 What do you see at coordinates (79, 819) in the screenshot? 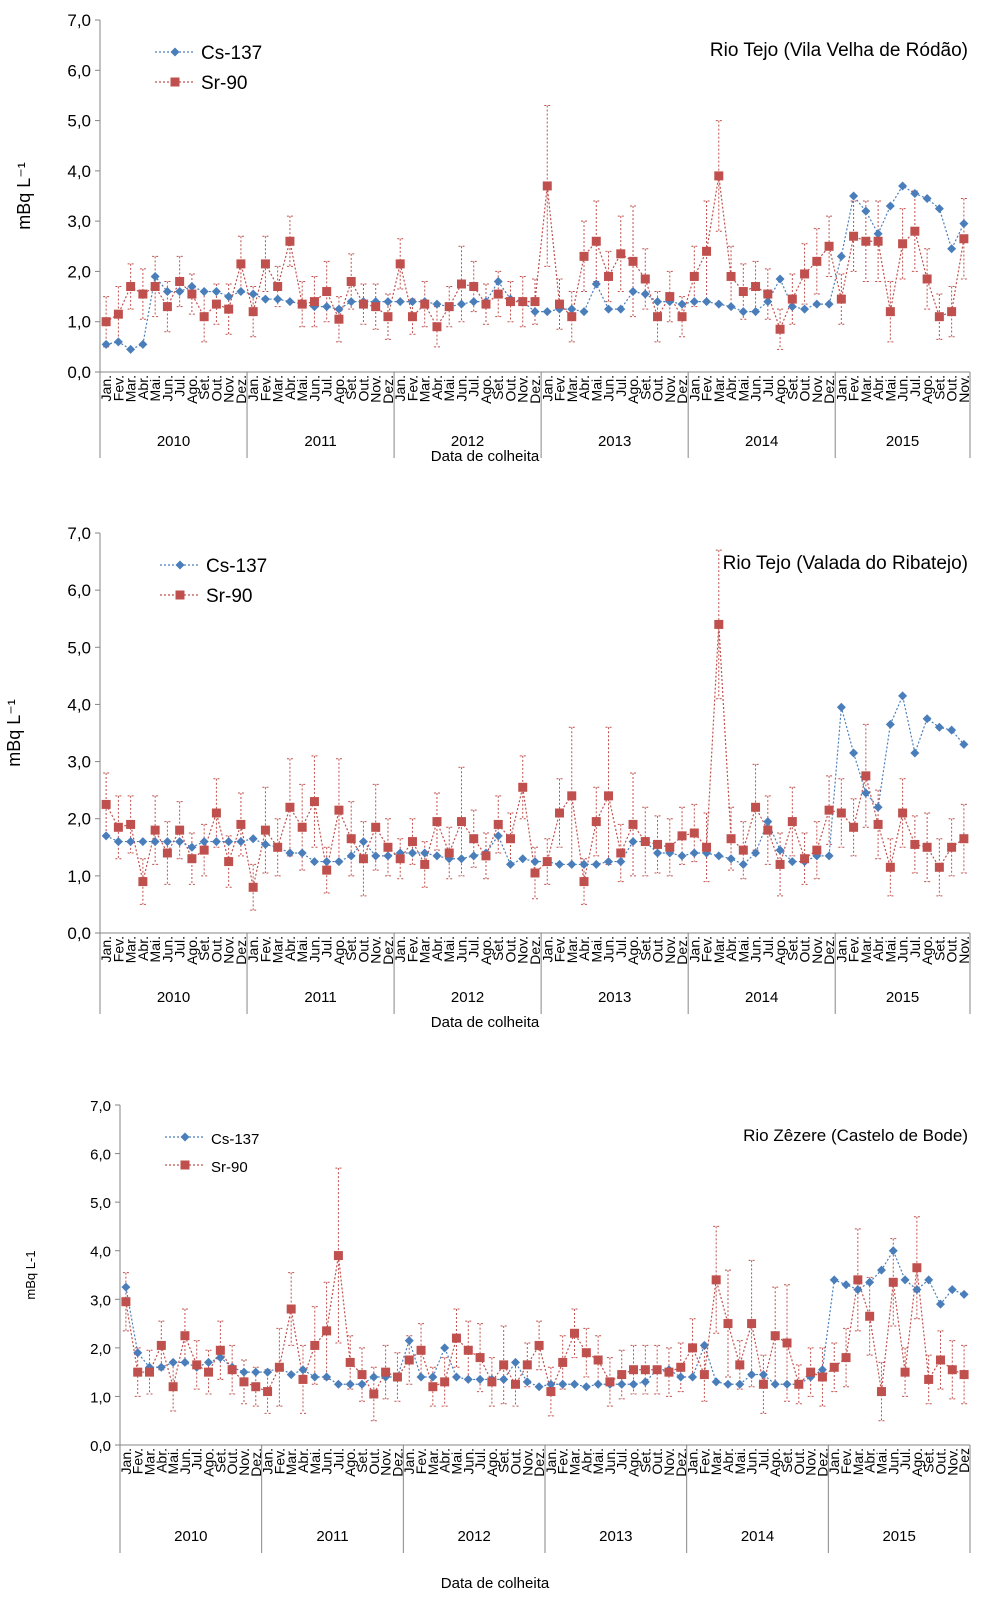
I see `y-tick-label: 2,0` at bounding box center [79, 819].